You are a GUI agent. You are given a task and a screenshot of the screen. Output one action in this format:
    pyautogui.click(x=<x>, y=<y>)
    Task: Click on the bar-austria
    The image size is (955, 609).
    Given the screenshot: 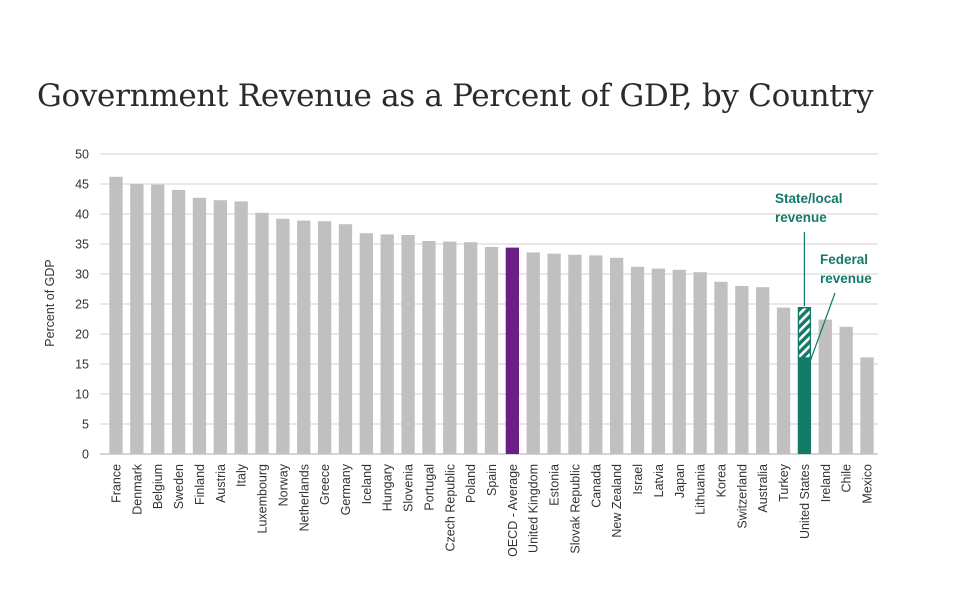 What is the action you would take?
    pyautogui.click(x=220, y=327)
    